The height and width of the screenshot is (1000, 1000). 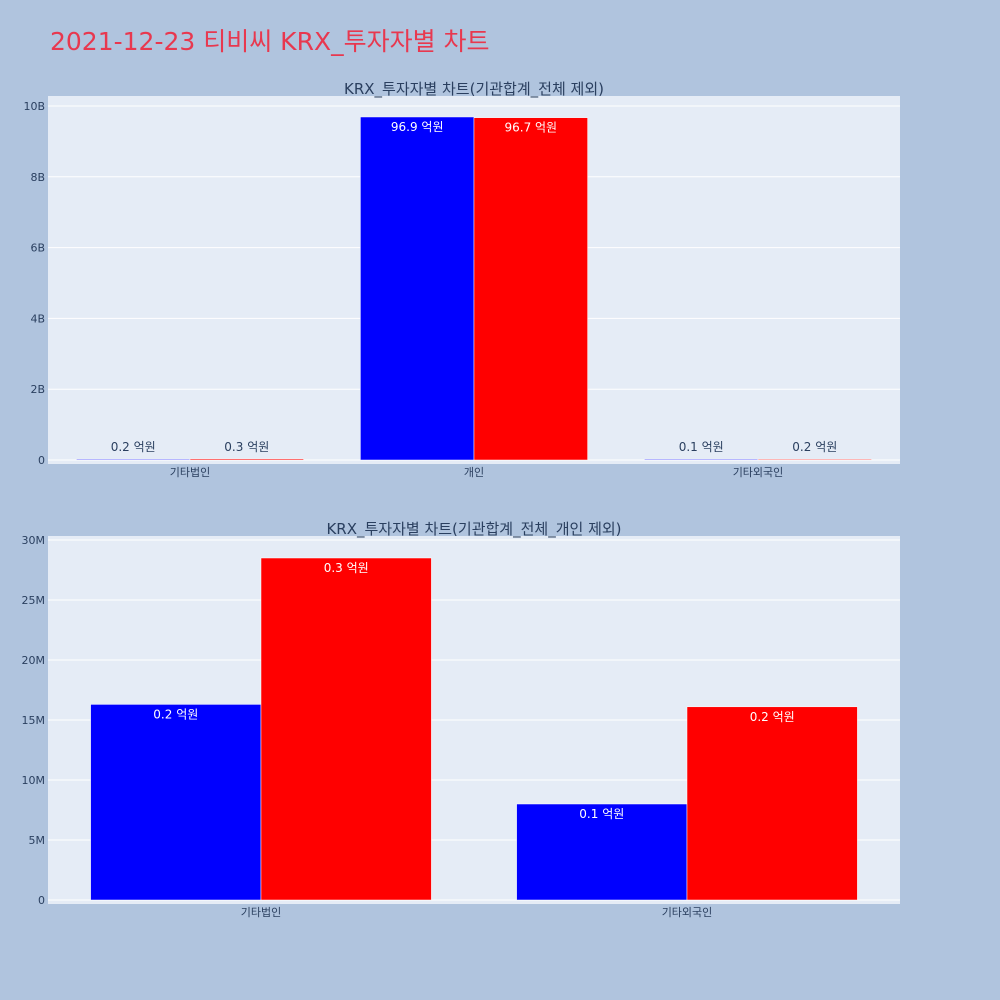 What do you see at coordinates (37, 177) in the screenshot?
I see `y-tick-label: 8B` at bounding box center [37, 177].